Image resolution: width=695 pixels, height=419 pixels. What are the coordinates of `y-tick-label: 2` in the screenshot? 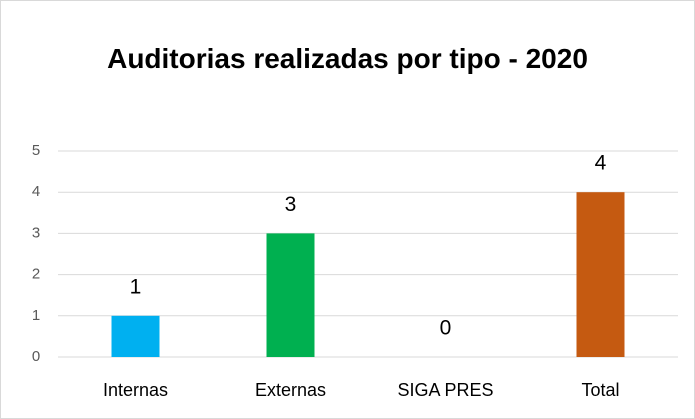 It's located at (36, 274).